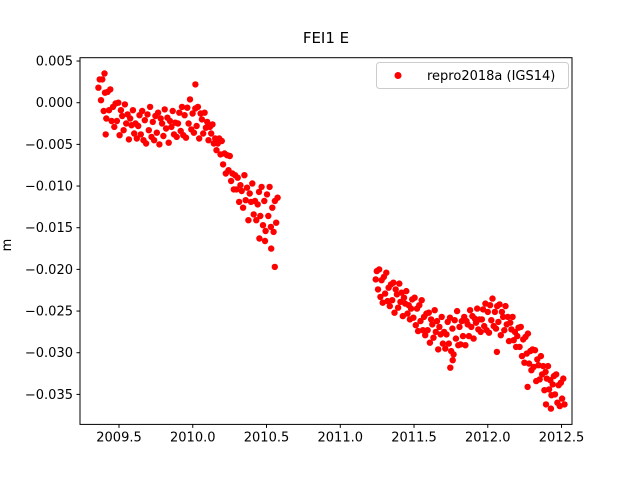  What do you see at coordinates (326, 38) in the screenshot?
I see `chart-title: FEI1 E` at bounding box center [326, 38].